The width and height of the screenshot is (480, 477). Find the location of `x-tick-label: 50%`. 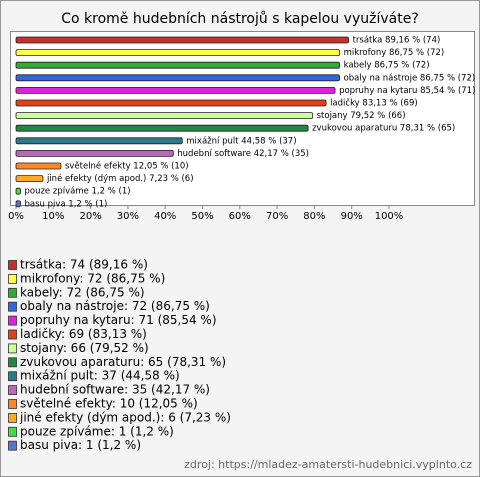

x-tick-label: 50% is located at coordinates (202, 216).